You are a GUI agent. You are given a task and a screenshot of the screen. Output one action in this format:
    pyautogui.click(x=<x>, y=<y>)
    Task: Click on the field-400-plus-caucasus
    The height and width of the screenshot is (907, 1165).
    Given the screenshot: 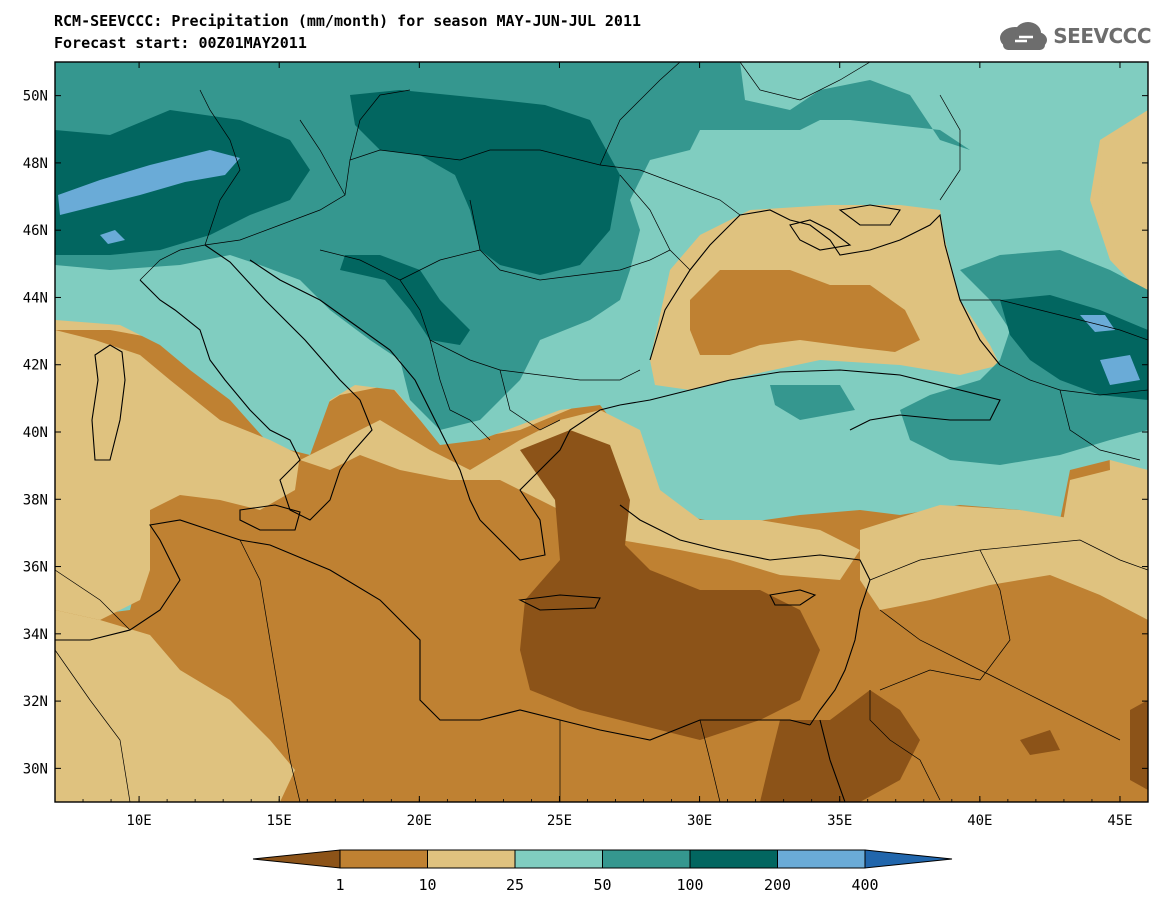 What is the action you would take?
    pyautogui.click(x=1097, y=323)
    